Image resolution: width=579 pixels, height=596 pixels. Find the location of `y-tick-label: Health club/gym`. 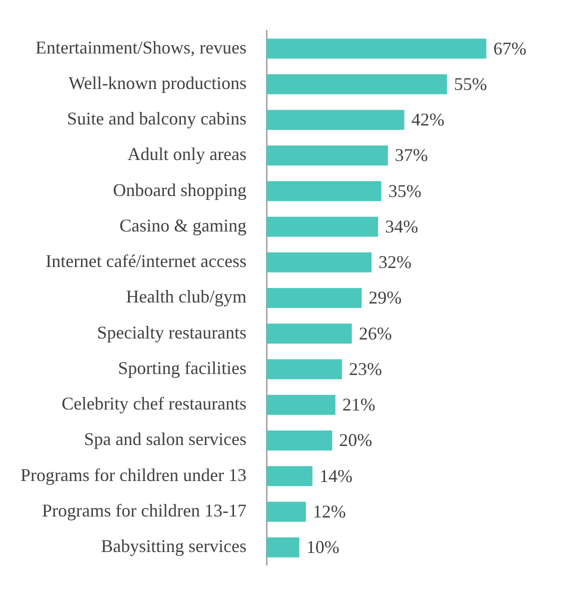

y-tick-label: Health club/gym is located at coordinates (186, 296).